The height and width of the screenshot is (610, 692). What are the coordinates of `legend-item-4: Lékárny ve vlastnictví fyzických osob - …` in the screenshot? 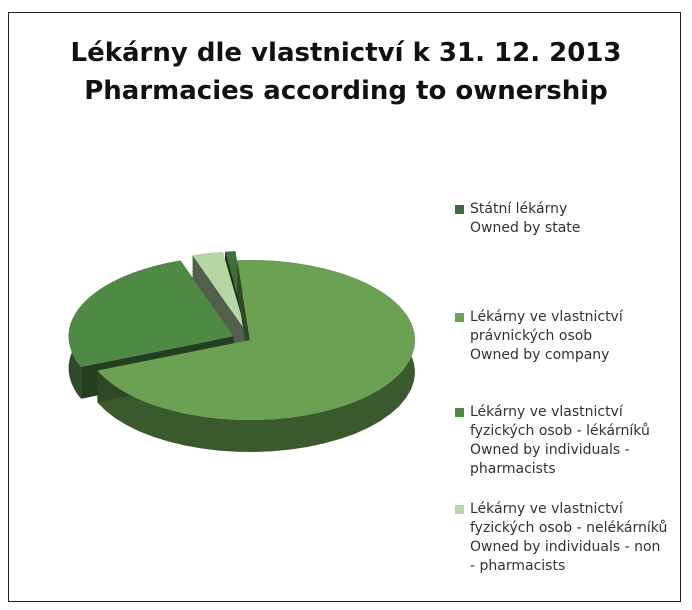 It's located at (561, 538).